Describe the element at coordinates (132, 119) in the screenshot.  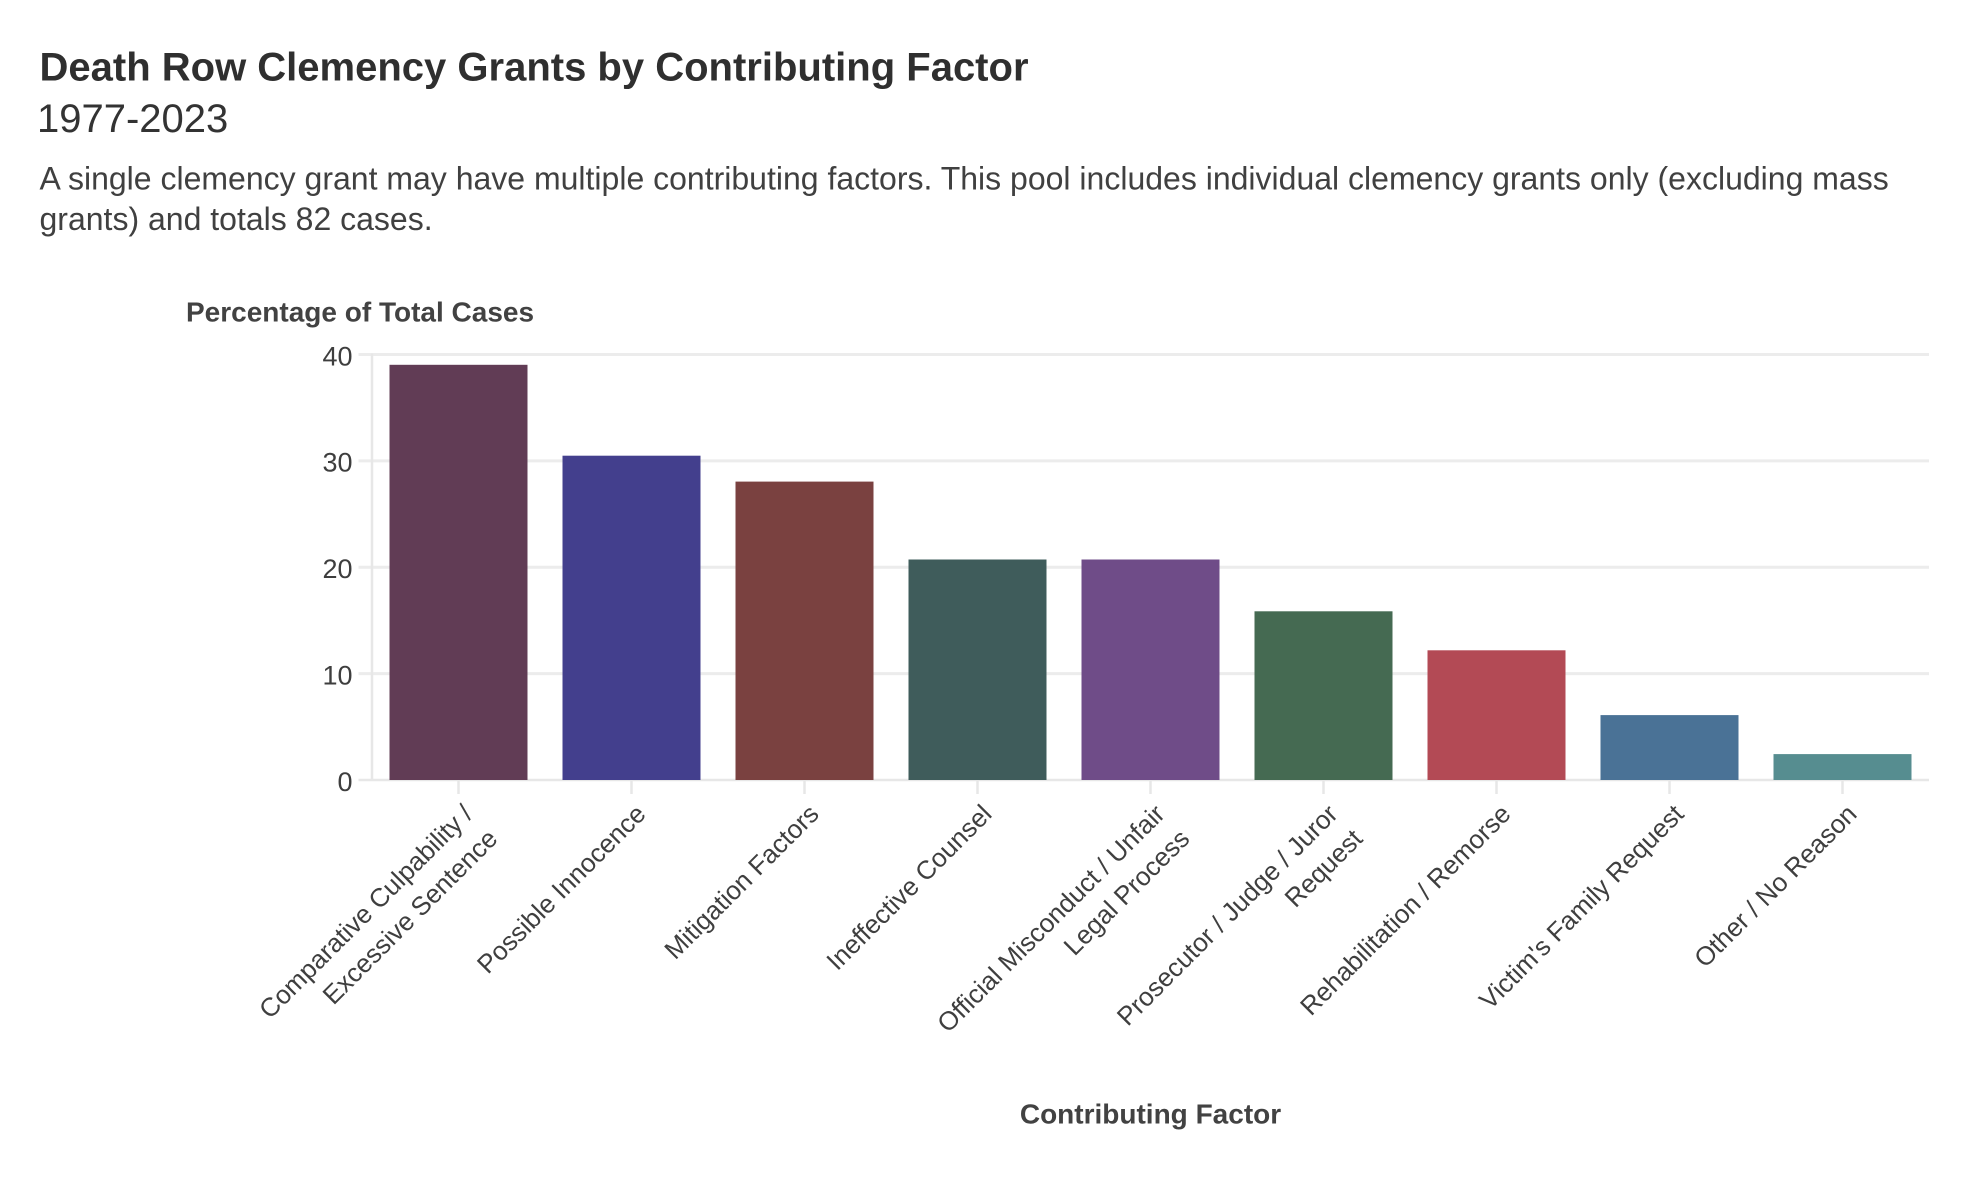
I see `svg-text: 1977-2023` at that location.